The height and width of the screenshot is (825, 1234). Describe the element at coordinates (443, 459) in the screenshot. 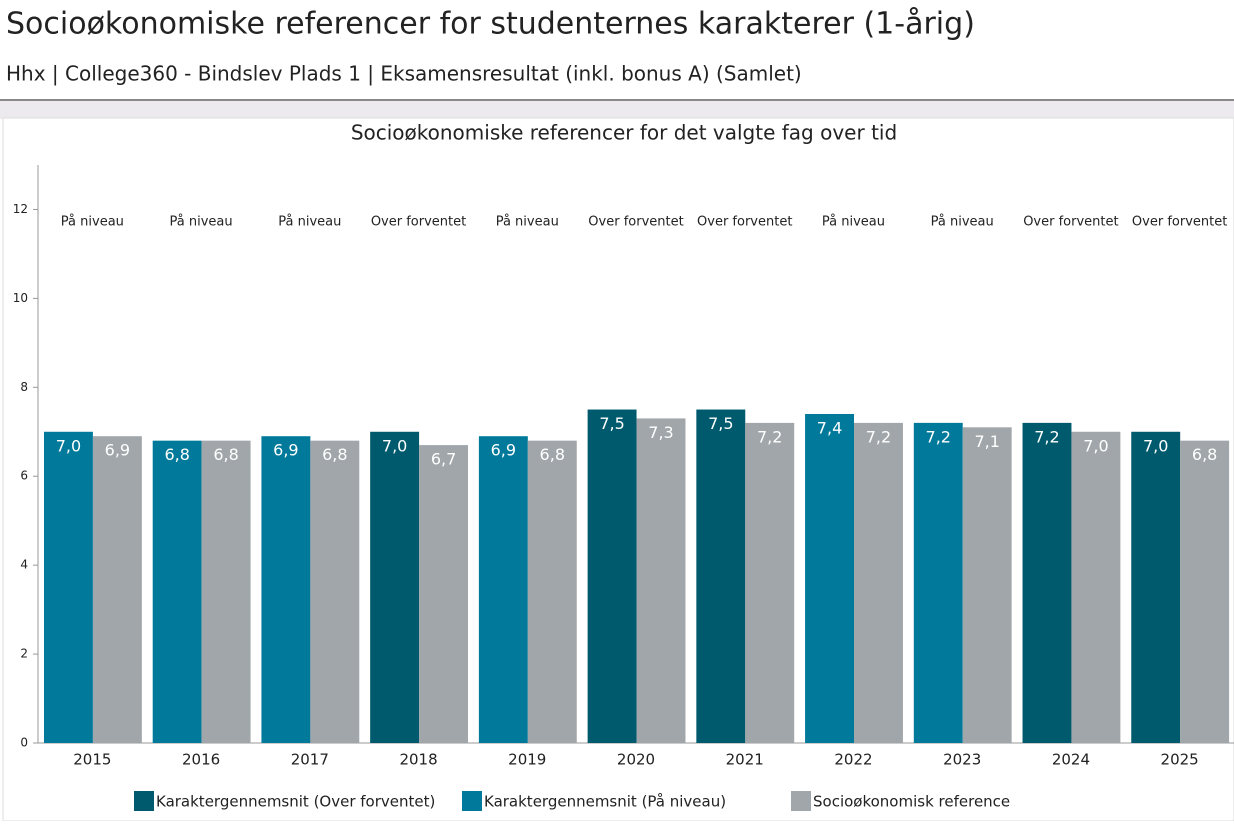

I see `value-label: 6,7` at that location.